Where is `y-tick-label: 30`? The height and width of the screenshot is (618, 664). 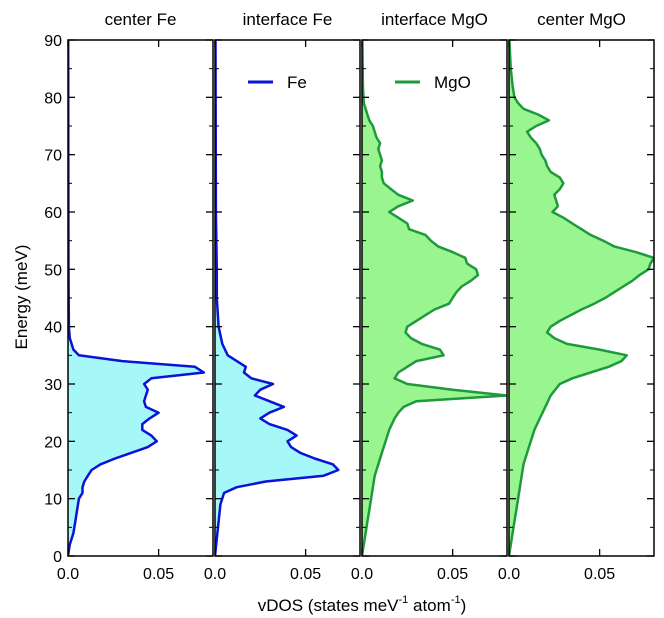
y-tick-label: 30 is located at coordinates (53, 385).